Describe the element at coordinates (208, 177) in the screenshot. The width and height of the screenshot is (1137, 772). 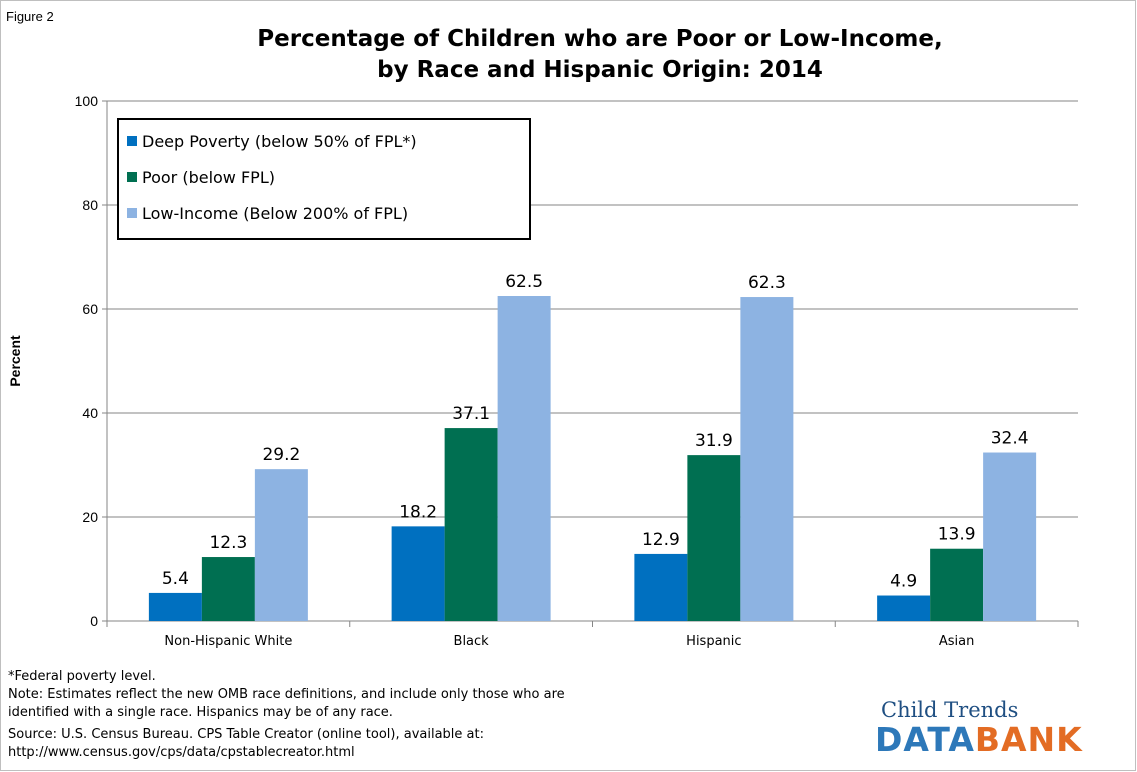
I see `legend-entry: Poor (below FPL)` at that location.